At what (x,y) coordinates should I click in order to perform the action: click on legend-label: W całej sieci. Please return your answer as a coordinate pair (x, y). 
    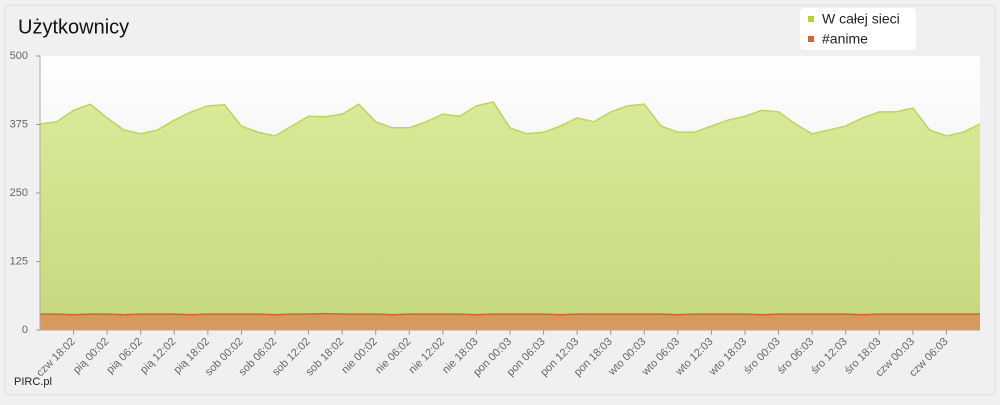
    Looking at the image, I should click on (861, 19).